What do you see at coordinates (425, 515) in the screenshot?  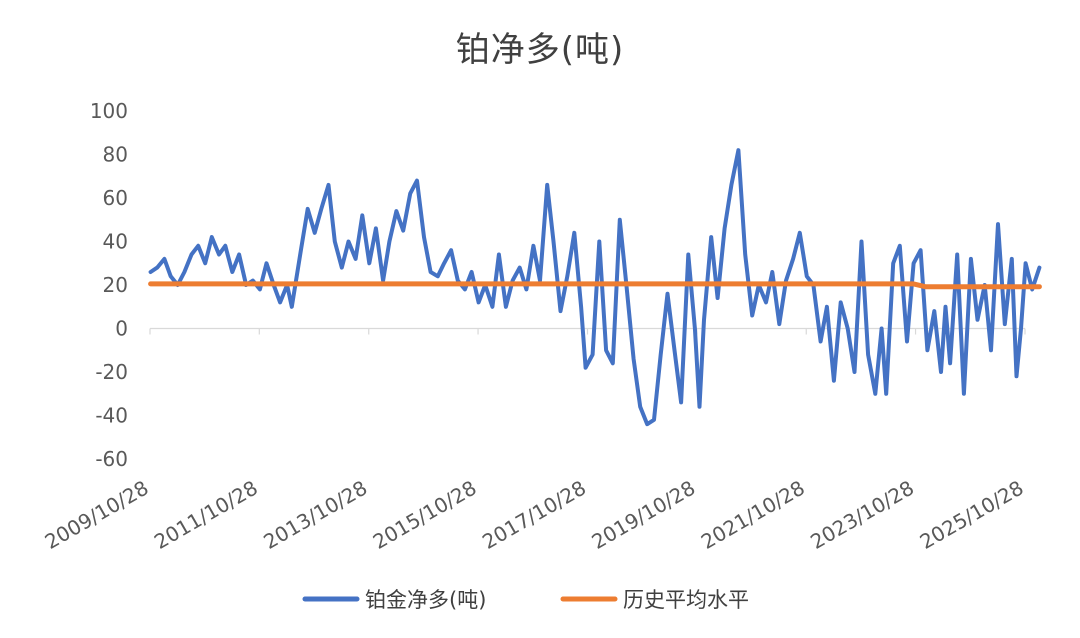 I see `x-tick-label-3: 2015/10/28` at bounding box center [425, 515].